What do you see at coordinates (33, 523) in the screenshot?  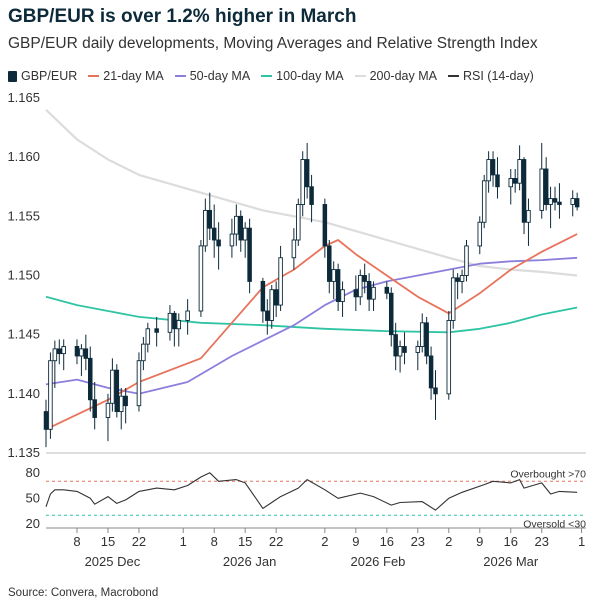 I see `rsi-tick-label: 20` at bounding box center [33, 523].